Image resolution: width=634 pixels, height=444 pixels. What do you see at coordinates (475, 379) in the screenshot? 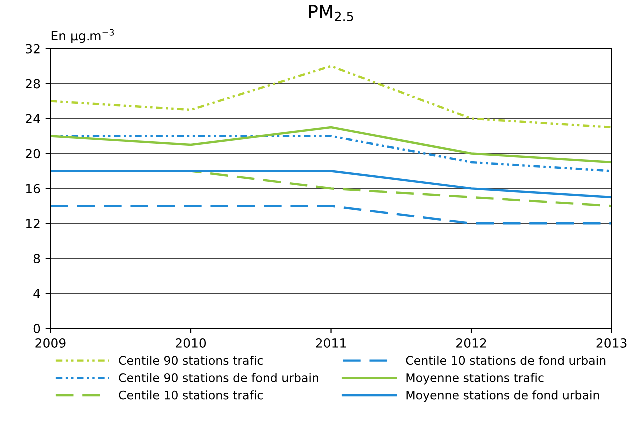
I see `legend-label: Moyenne stations trafic` at bounding box center [475, 379].